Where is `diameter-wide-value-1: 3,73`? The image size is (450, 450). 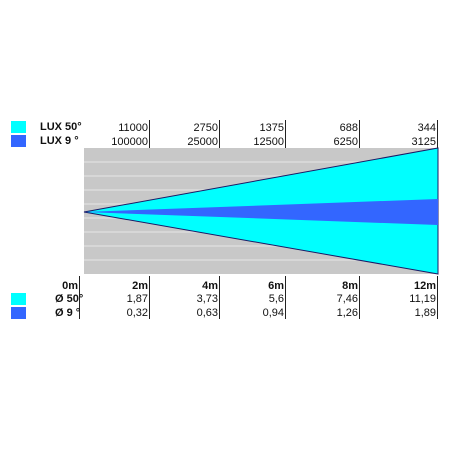 diameter-wide-value-1: 3,73 is located at coordinates (207, 299).